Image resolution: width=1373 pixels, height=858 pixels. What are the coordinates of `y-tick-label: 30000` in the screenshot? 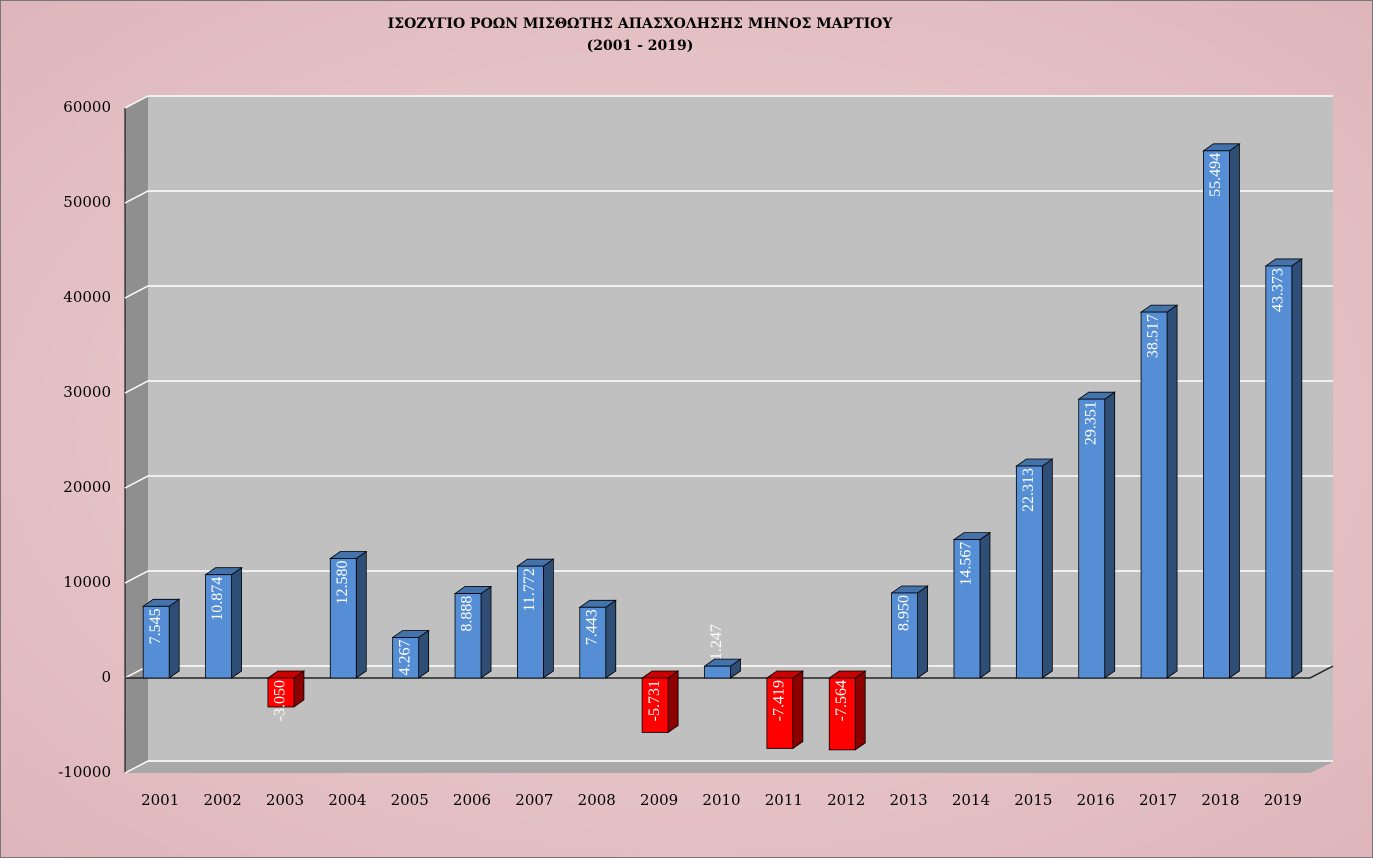 It's located at (87, 392).